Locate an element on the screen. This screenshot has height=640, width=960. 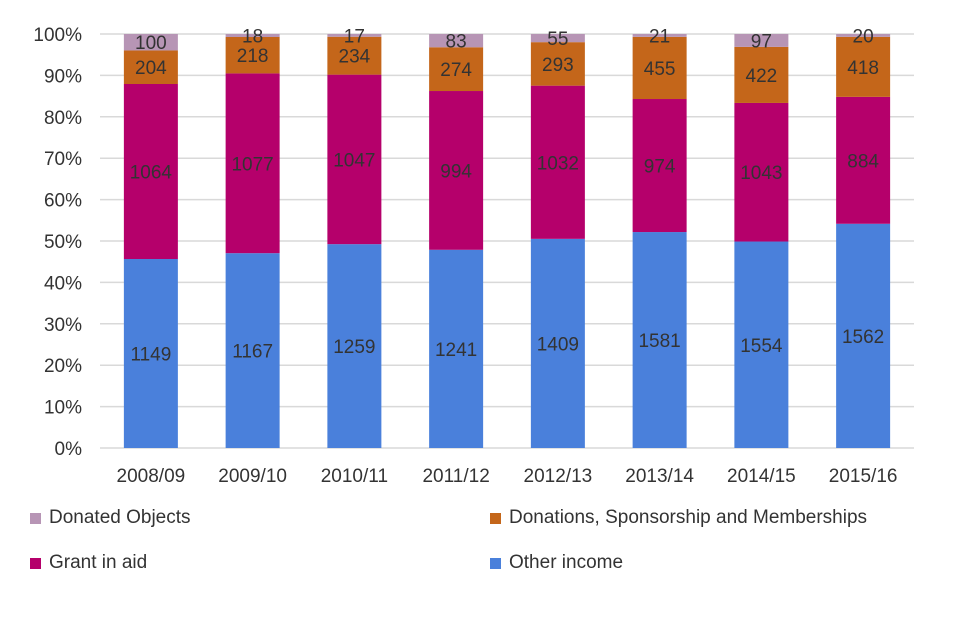
y-tick-label: 10% is located at coordinates (63, 408).